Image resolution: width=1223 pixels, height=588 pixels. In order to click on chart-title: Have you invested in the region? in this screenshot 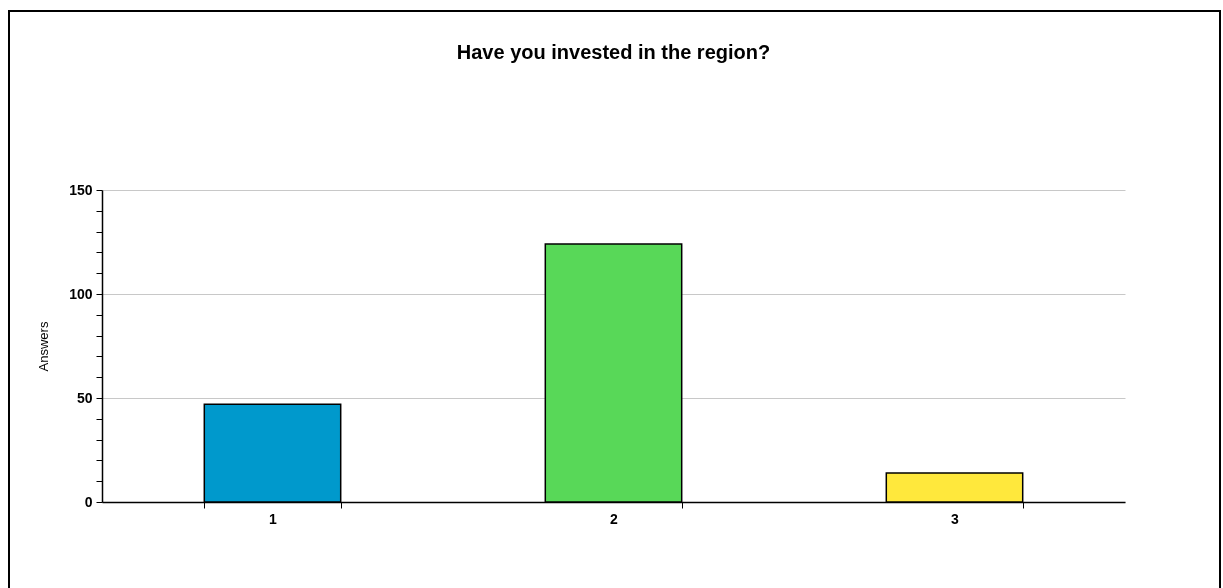, I will do `click(613, 52)`.